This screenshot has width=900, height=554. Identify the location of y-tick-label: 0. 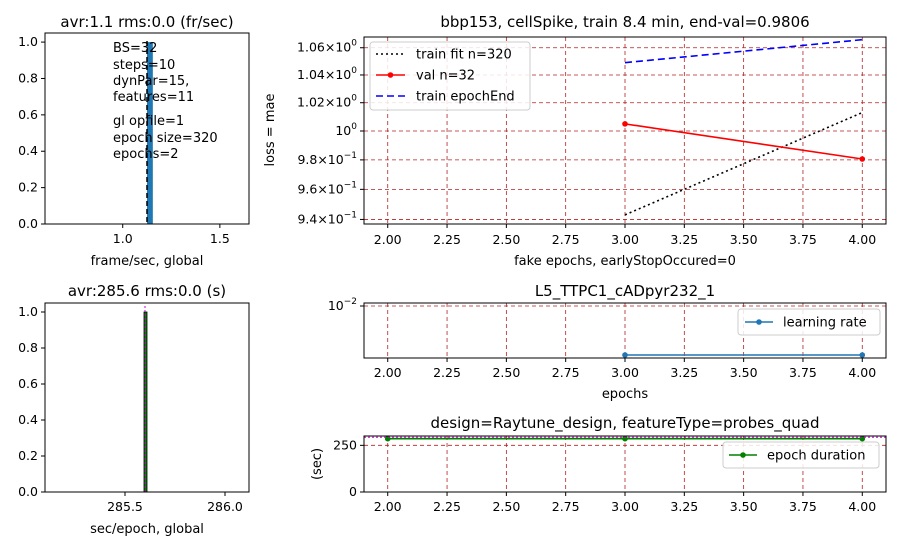
(353, 491).